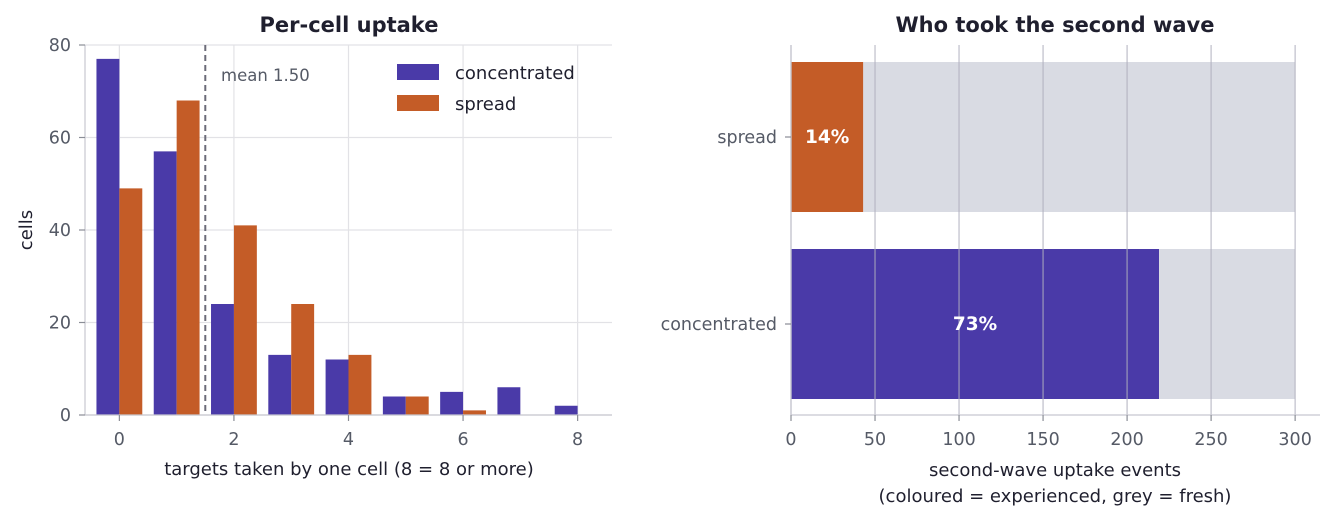 The width and height of the screenshot is (1335, 525). I want to click on right-x-axis-label: second-wave uptake events, so click(1055, 470).